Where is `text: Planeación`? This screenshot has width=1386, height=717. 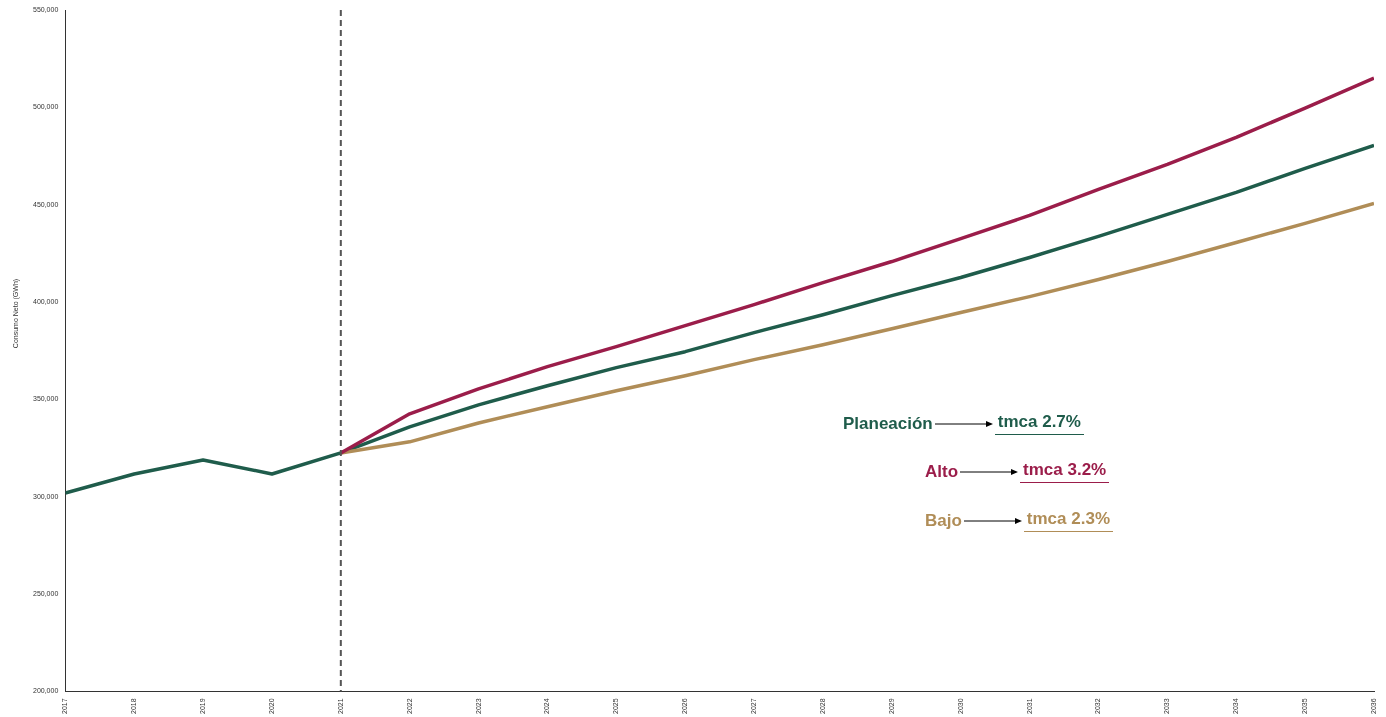
text: Planeación is located at coordinates (888, 423).